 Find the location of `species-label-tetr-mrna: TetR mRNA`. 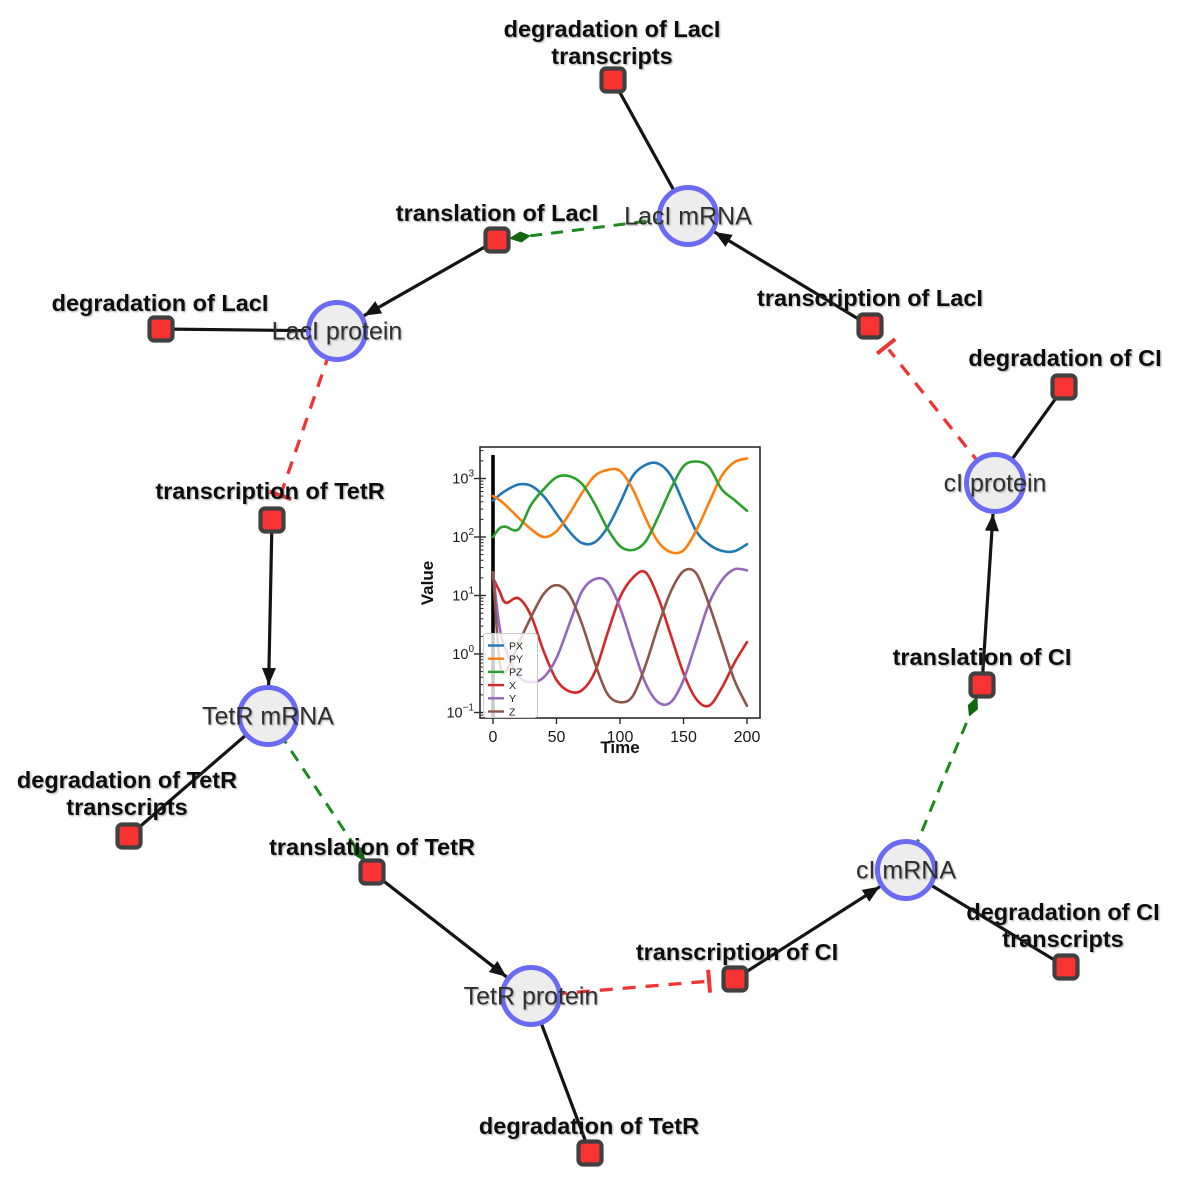

species-label-tetr-mrna: TetR mRNA is located at coordinates (268, 717).